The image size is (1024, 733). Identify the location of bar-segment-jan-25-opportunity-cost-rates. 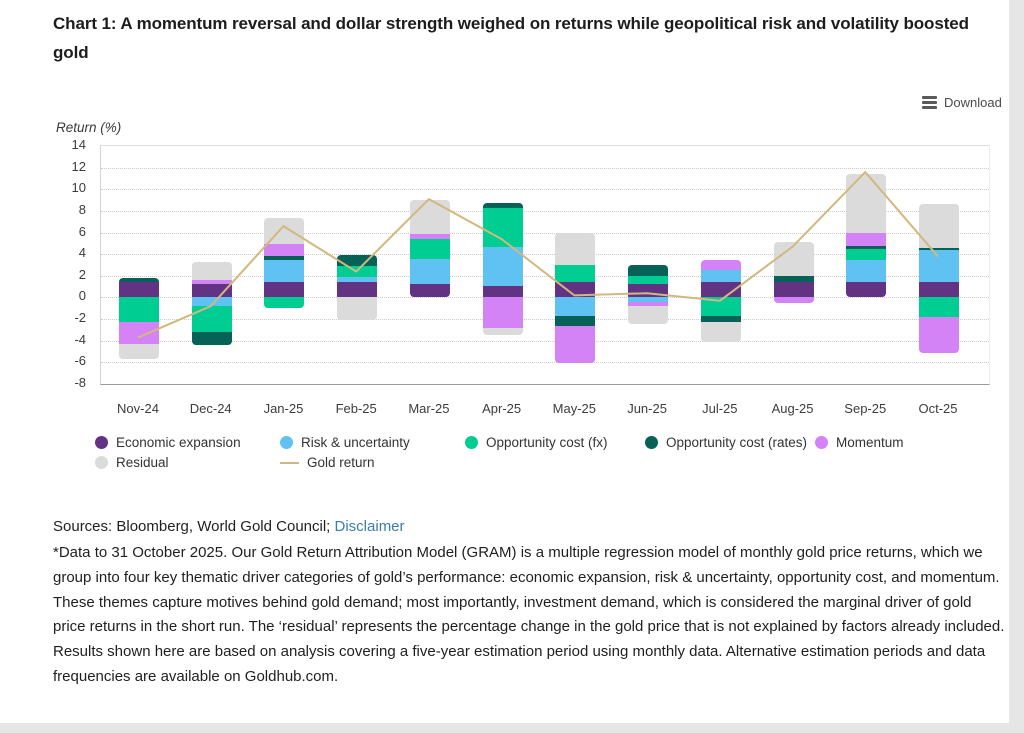
(284, 258).